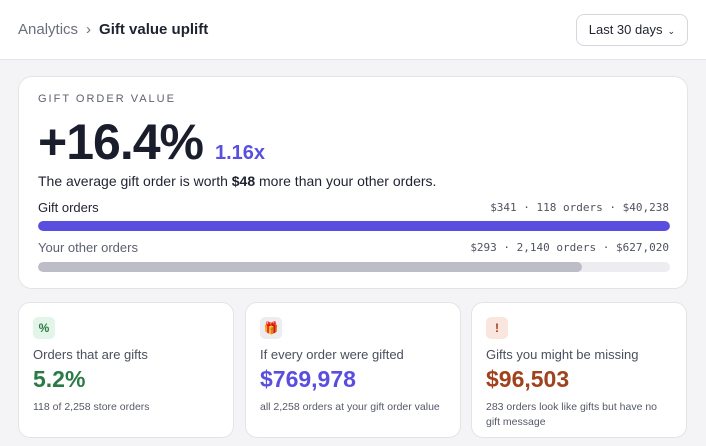 The height and width of the screenshot is (446, 706). I want to click on other-orders-bar-fill, so click(310, 267).